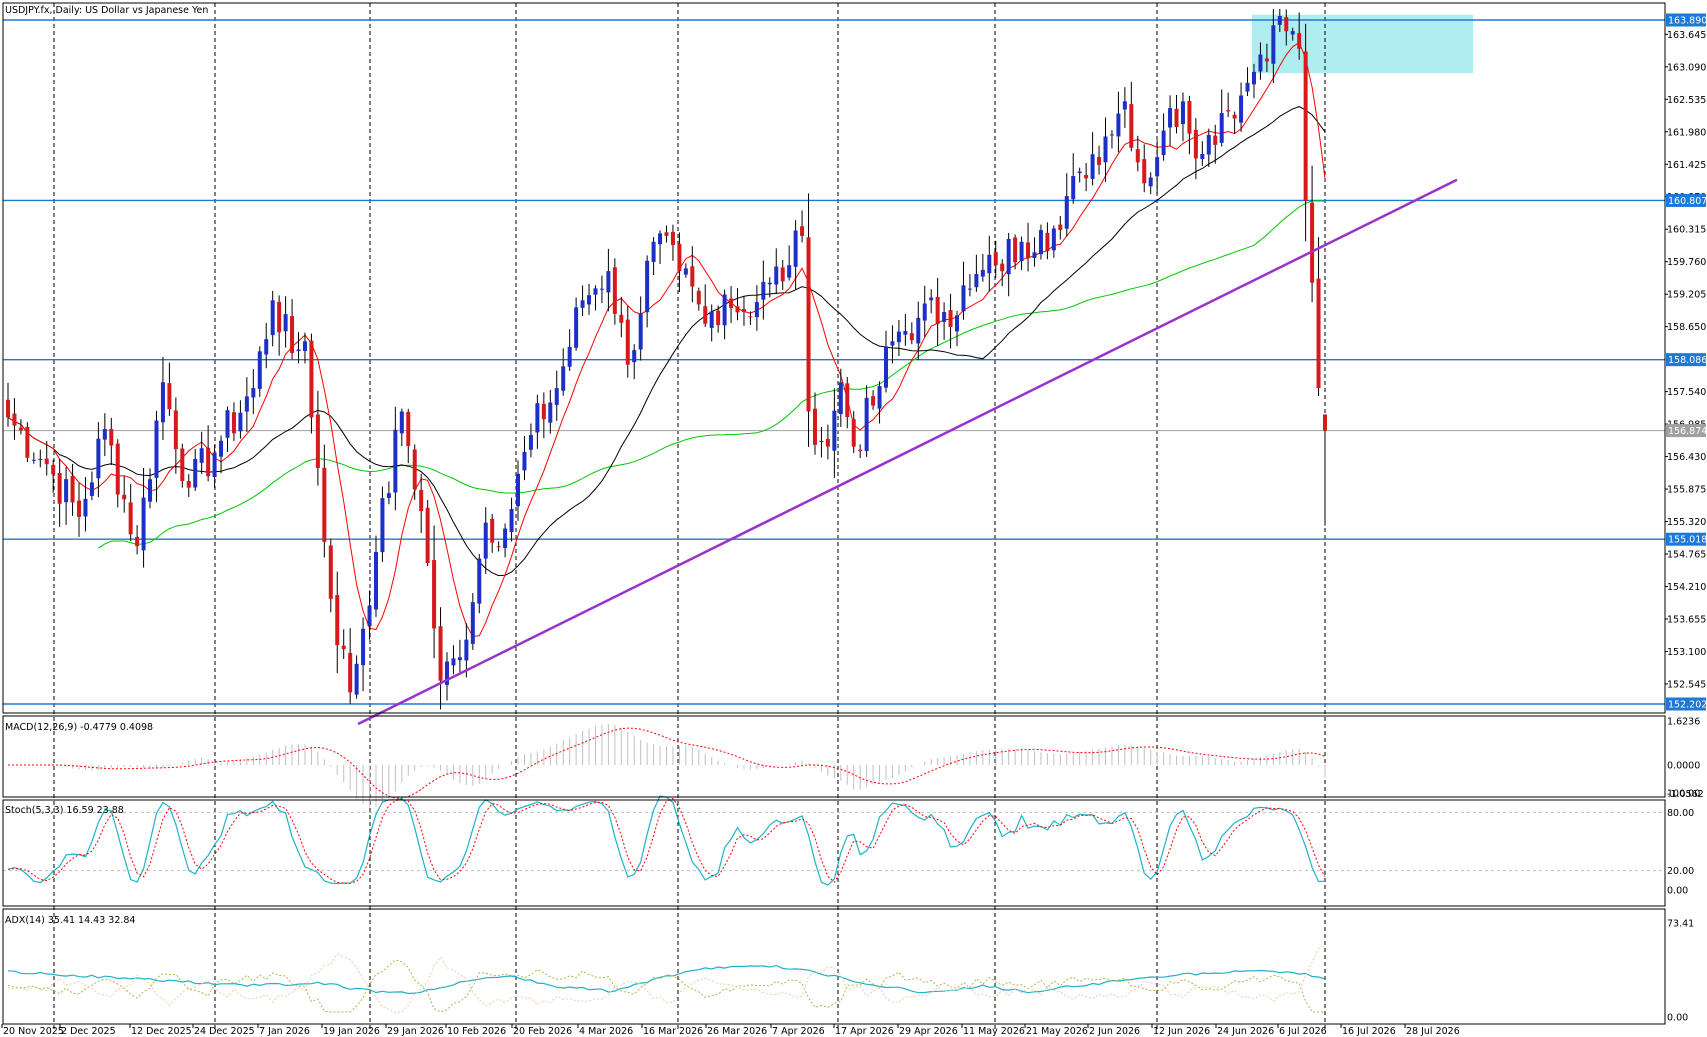  What do you see at coordinates (1686, 652) in the screenshot?
I see `price-tick-label-18: 153.100` at bounding box center [1686, 652].